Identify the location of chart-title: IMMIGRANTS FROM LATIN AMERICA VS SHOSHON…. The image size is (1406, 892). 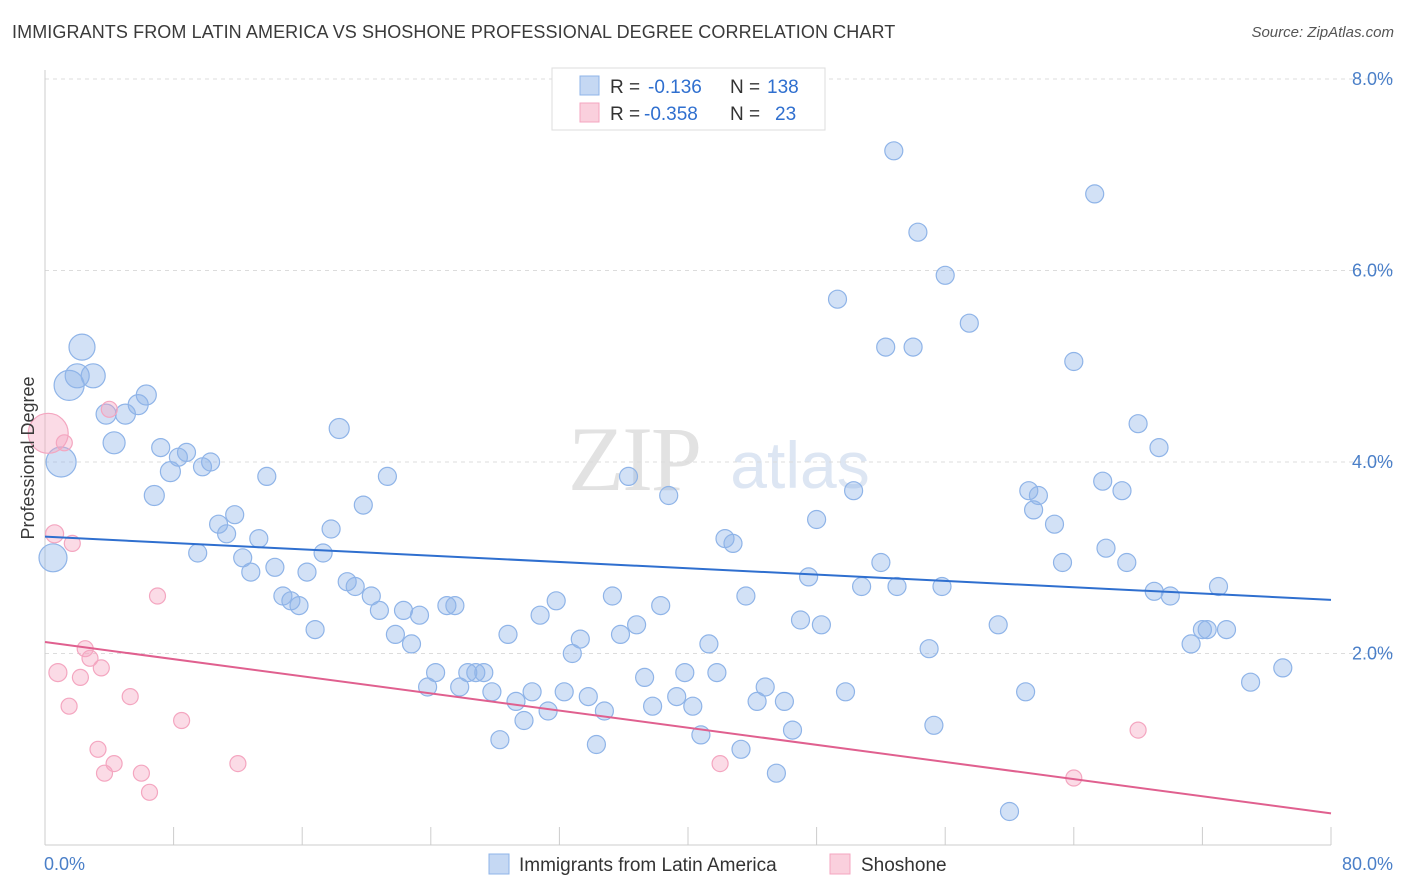
(454, 32).